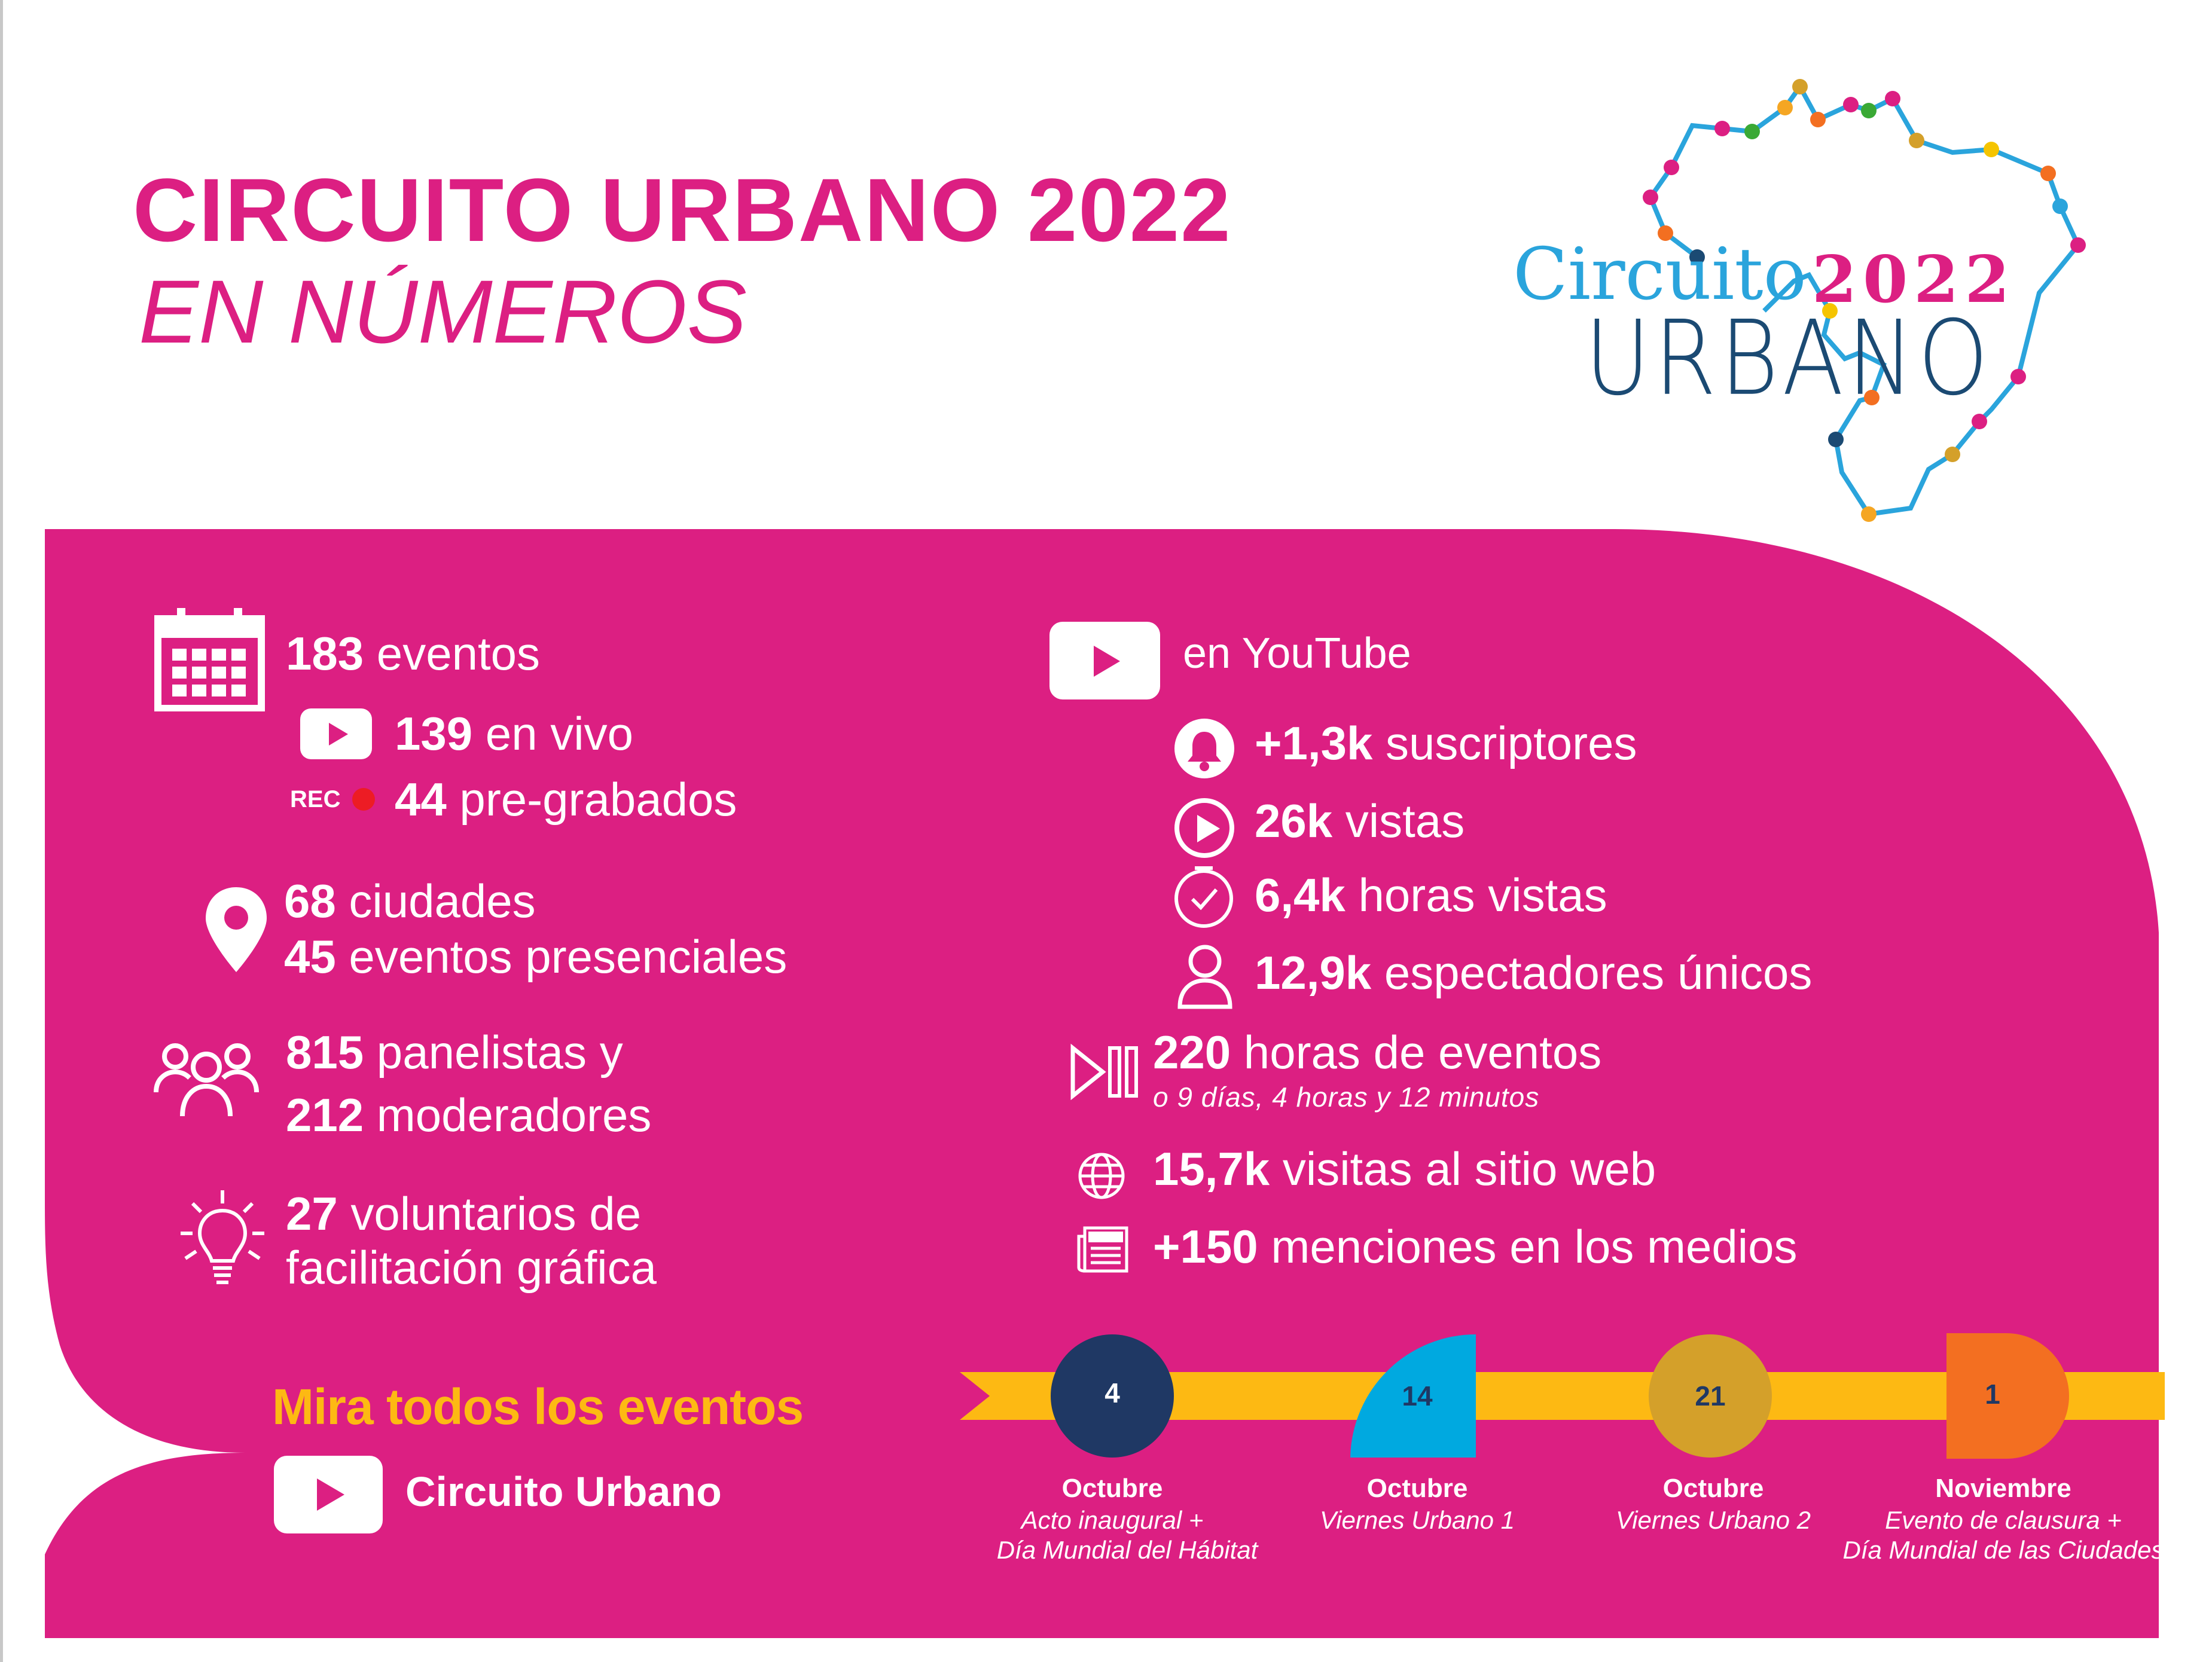 The height and width of the screenshot is (1662, 2212). I want to click on timeline-month-1: Octubre, so click(1112, 1488).